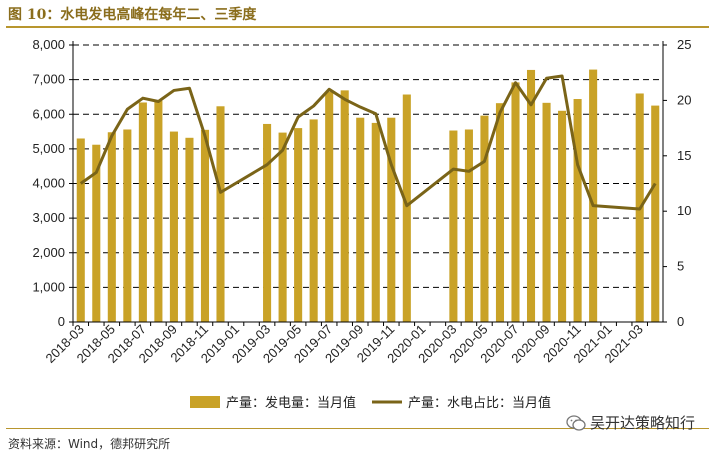 The height and width of the screenshot is (453, 715). What do you see at coordinates (576, 422) in the screenshot?
I see `wechat-icon` at bounding box center [576, 422].